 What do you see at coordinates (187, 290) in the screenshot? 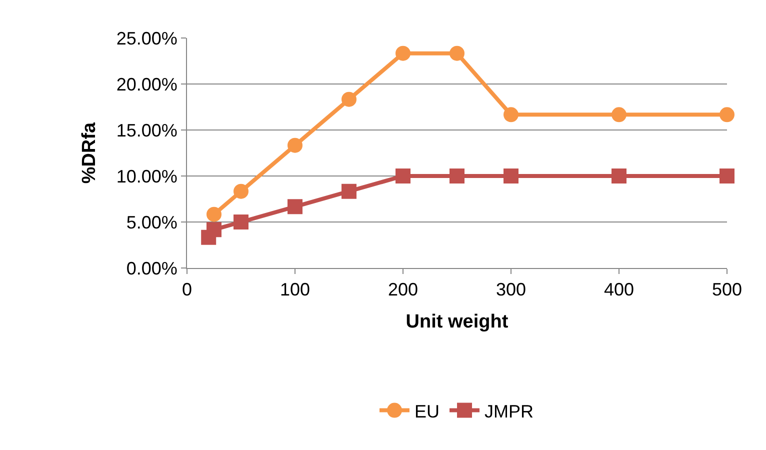
I see `x-tick-label: 0` at bounding box center [187, 290].